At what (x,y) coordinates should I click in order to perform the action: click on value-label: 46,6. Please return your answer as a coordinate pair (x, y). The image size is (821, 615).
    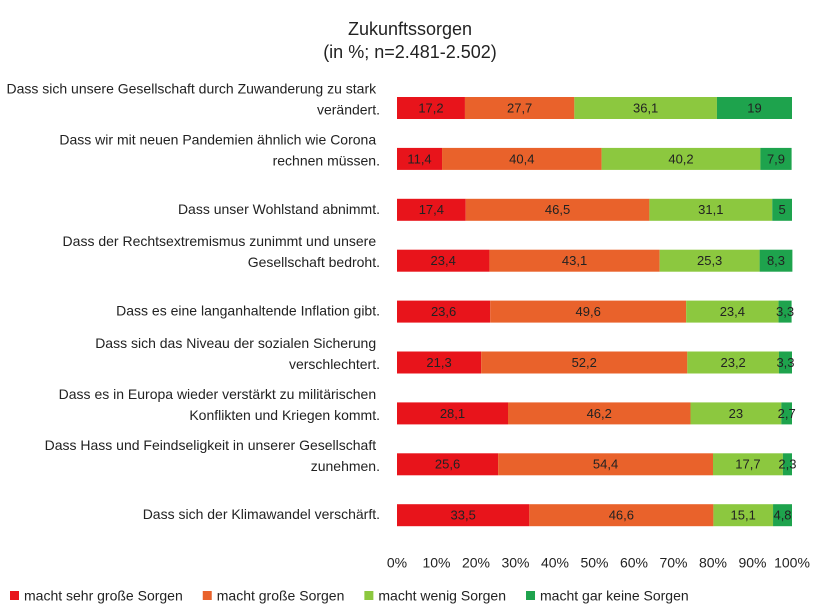
    Looking at the image, I should click on (621, 515).